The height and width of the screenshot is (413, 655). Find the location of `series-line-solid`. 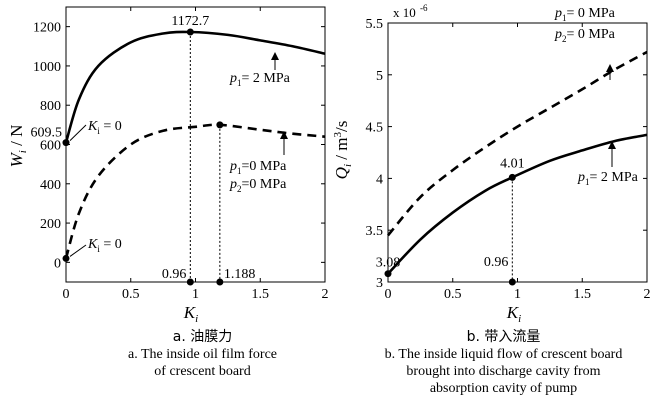

series-line-solid is located at coordinates (195, 87).